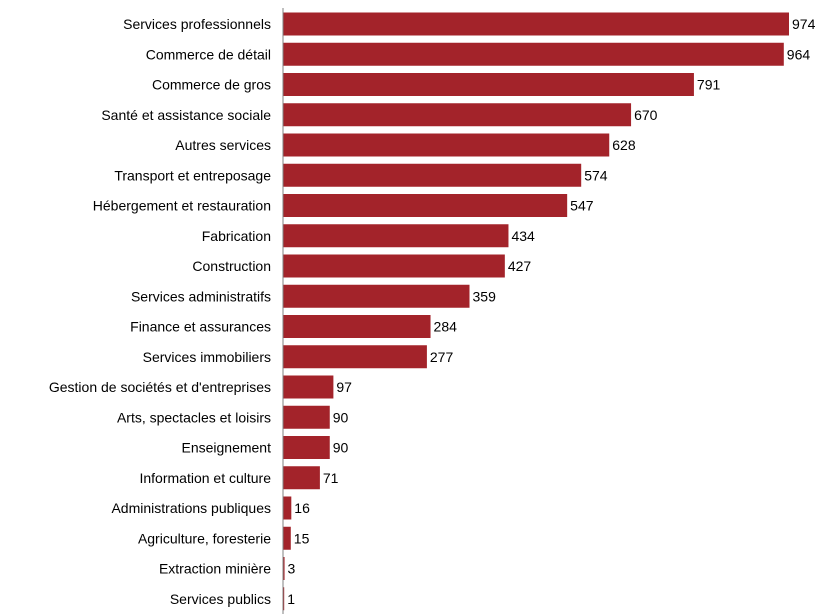 Image resolution: width=821 pixels, height=614 pixels. What do you see at coordinates (302, 538) in the screenshot?
I see `value-label: 15` at bounding box center [302, 538].